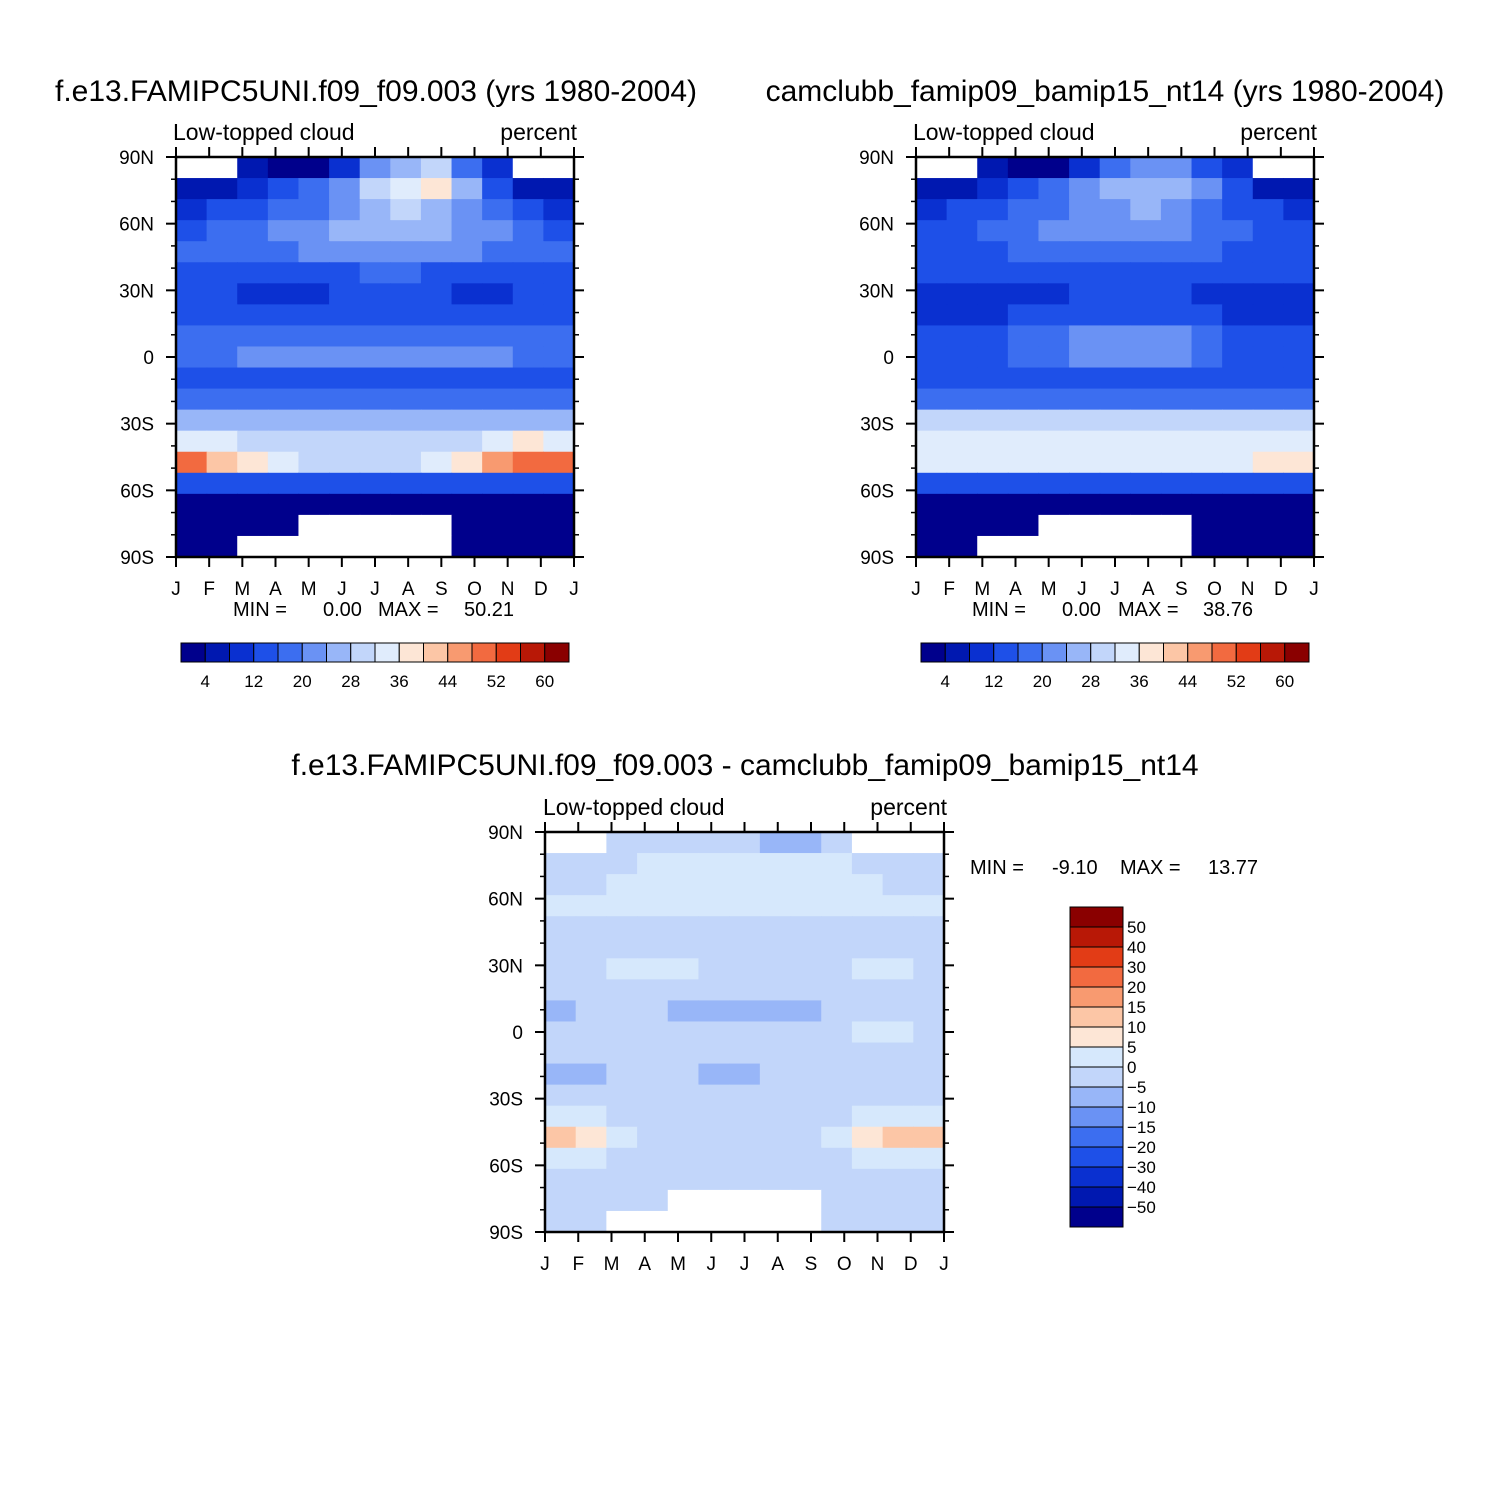 This screenshot has height=1491, width=1491. What do you see at coordinates (1148, 610) in the screenshot?
I see `p2-max-label: MAX =` at bounding box center [1148, 610].